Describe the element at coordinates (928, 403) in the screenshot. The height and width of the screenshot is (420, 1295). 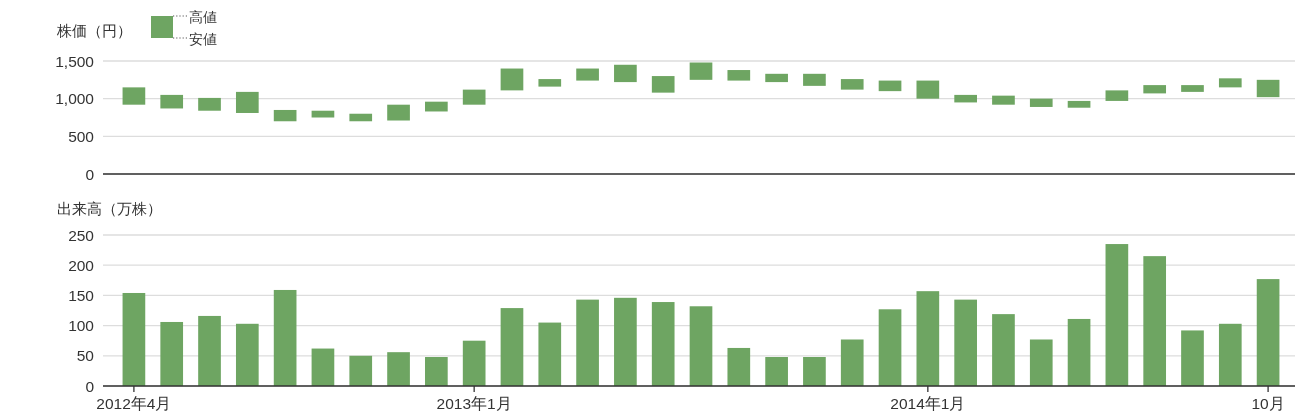
I see `x-tick-label: 2014年1月` at that location.